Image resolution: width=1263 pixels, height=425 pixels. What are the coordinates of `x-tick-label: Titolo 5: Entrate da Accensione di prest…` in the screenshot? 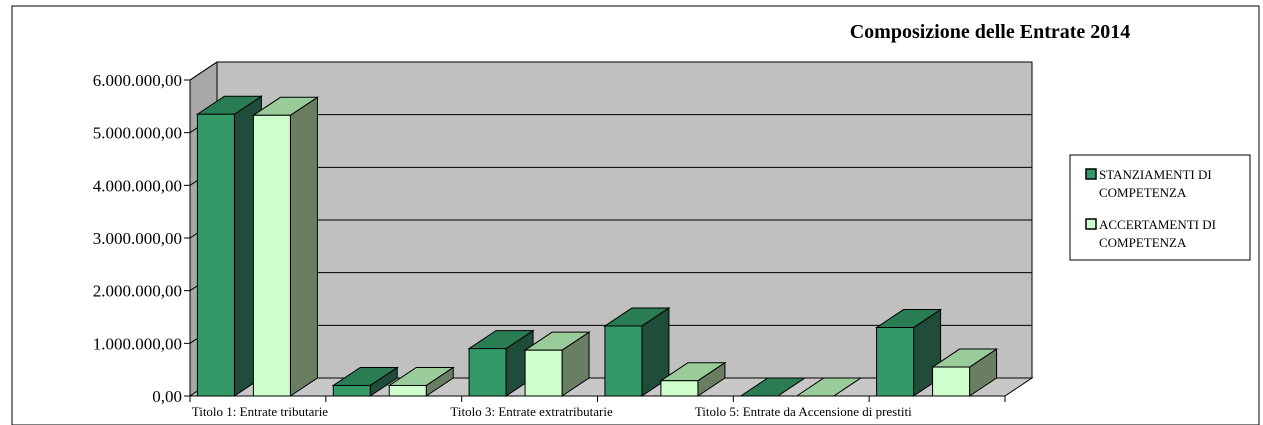 It's located at (803, 411).